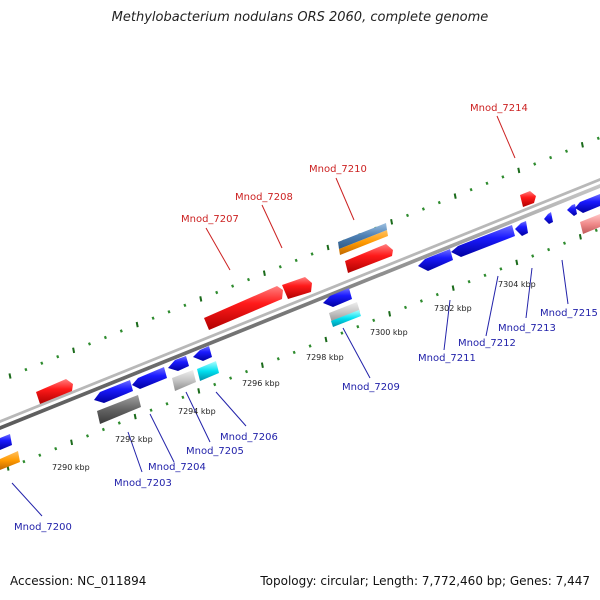  I want to click on kbp-label-7302: 7302 kbp, so click(453, 308).